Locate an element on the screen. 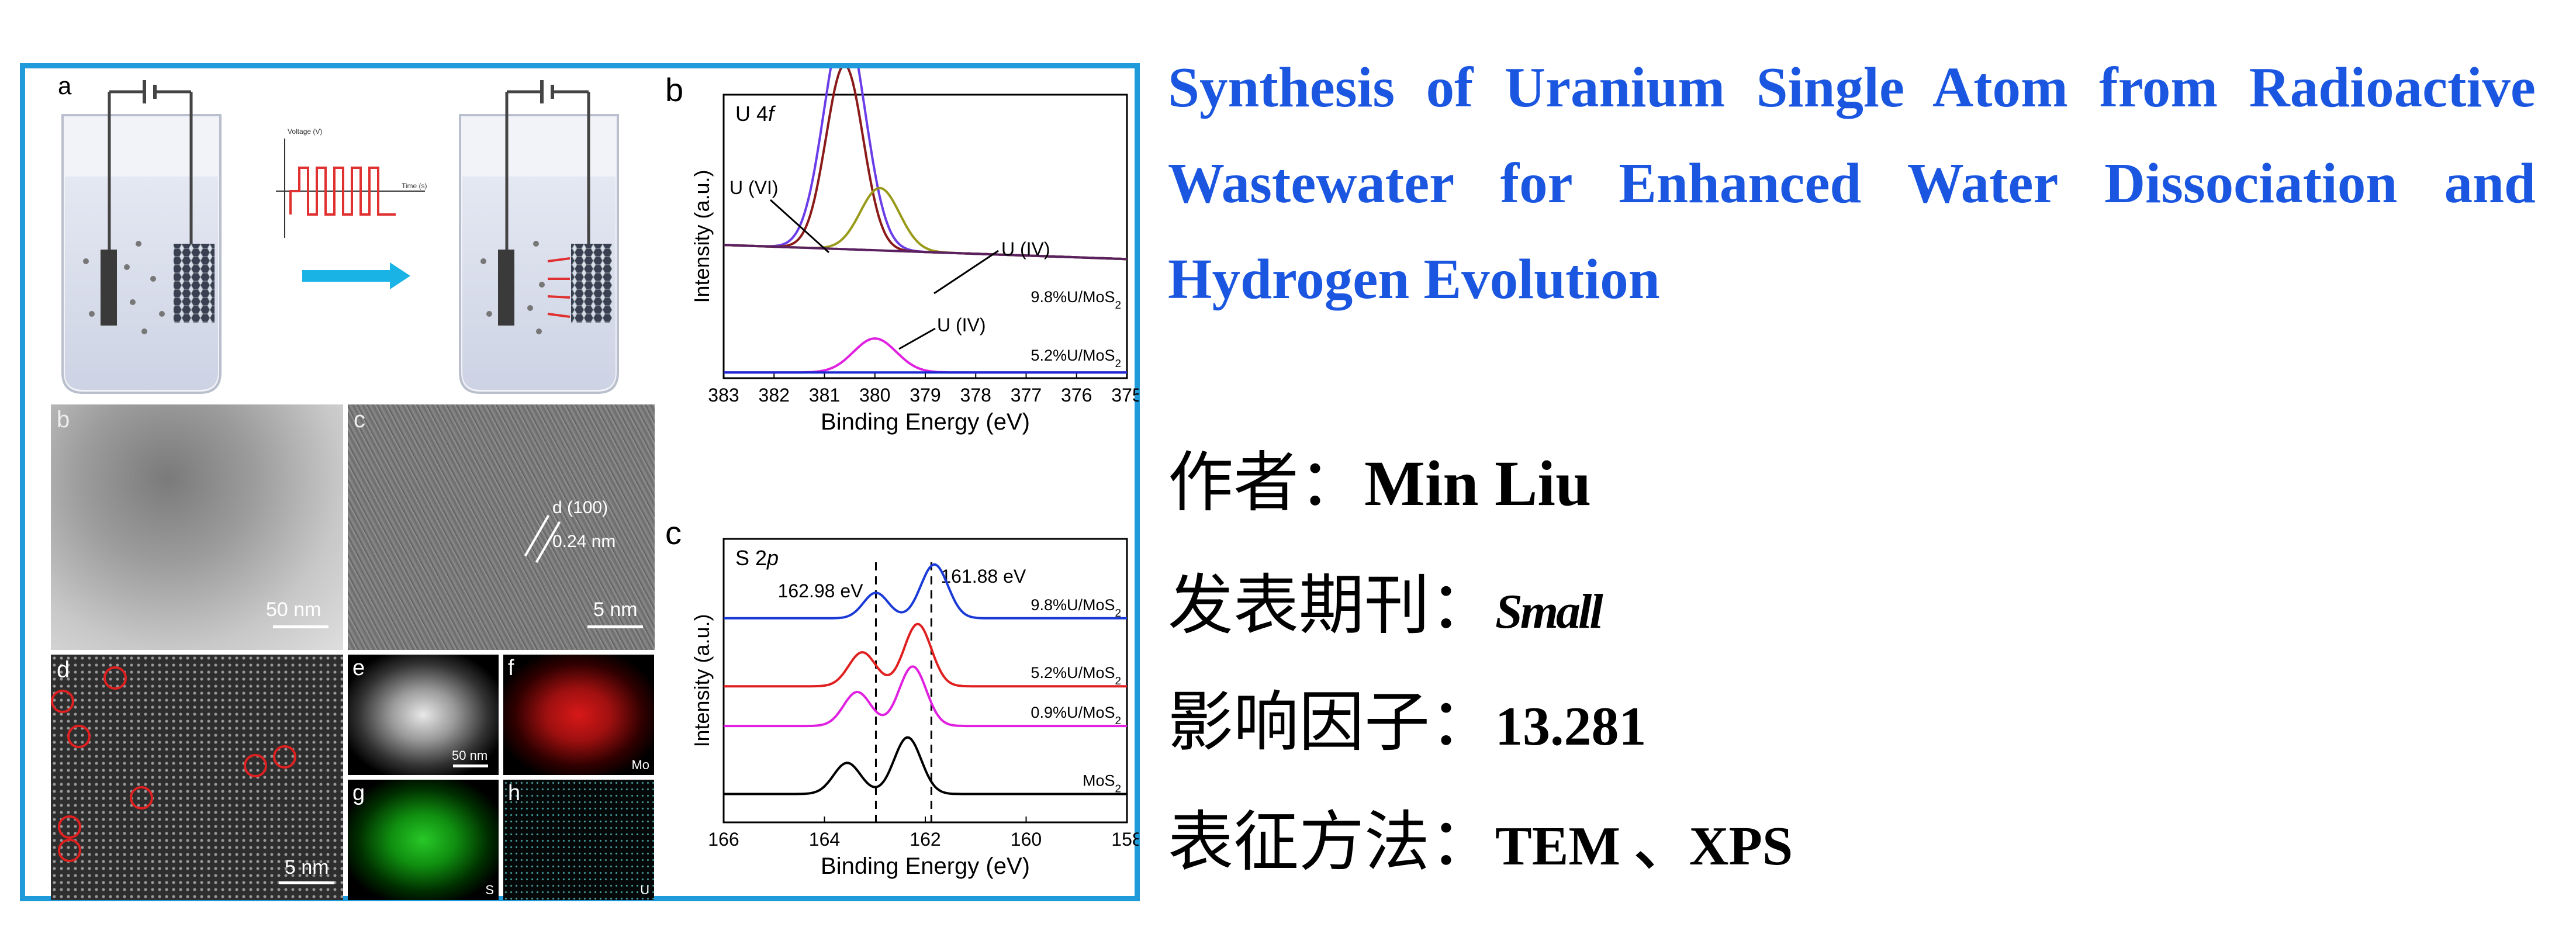 The height and width of the screenshot is (941, 2576). schematic-y-axis-label: Voltage (V) is located at coordinates (305, 131).